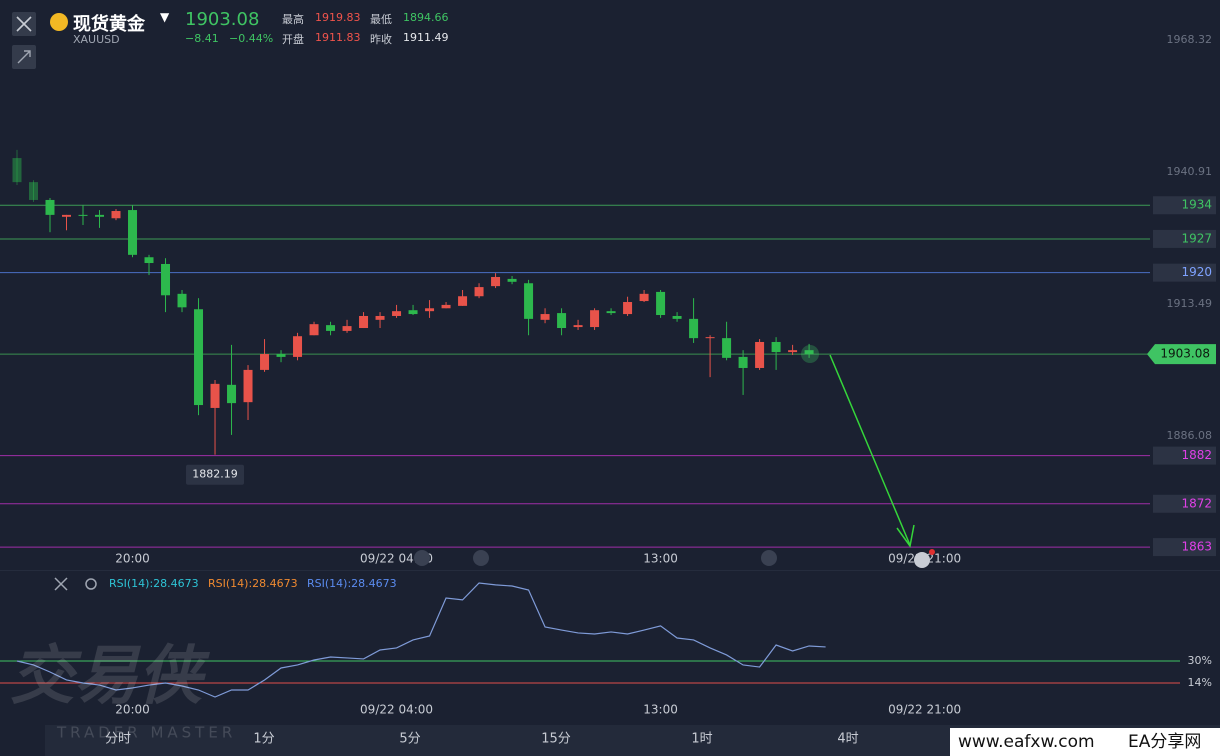  Describe the element at coordinates (1196, 238) in the screenshot. I see `level-label: 1927` at that location.